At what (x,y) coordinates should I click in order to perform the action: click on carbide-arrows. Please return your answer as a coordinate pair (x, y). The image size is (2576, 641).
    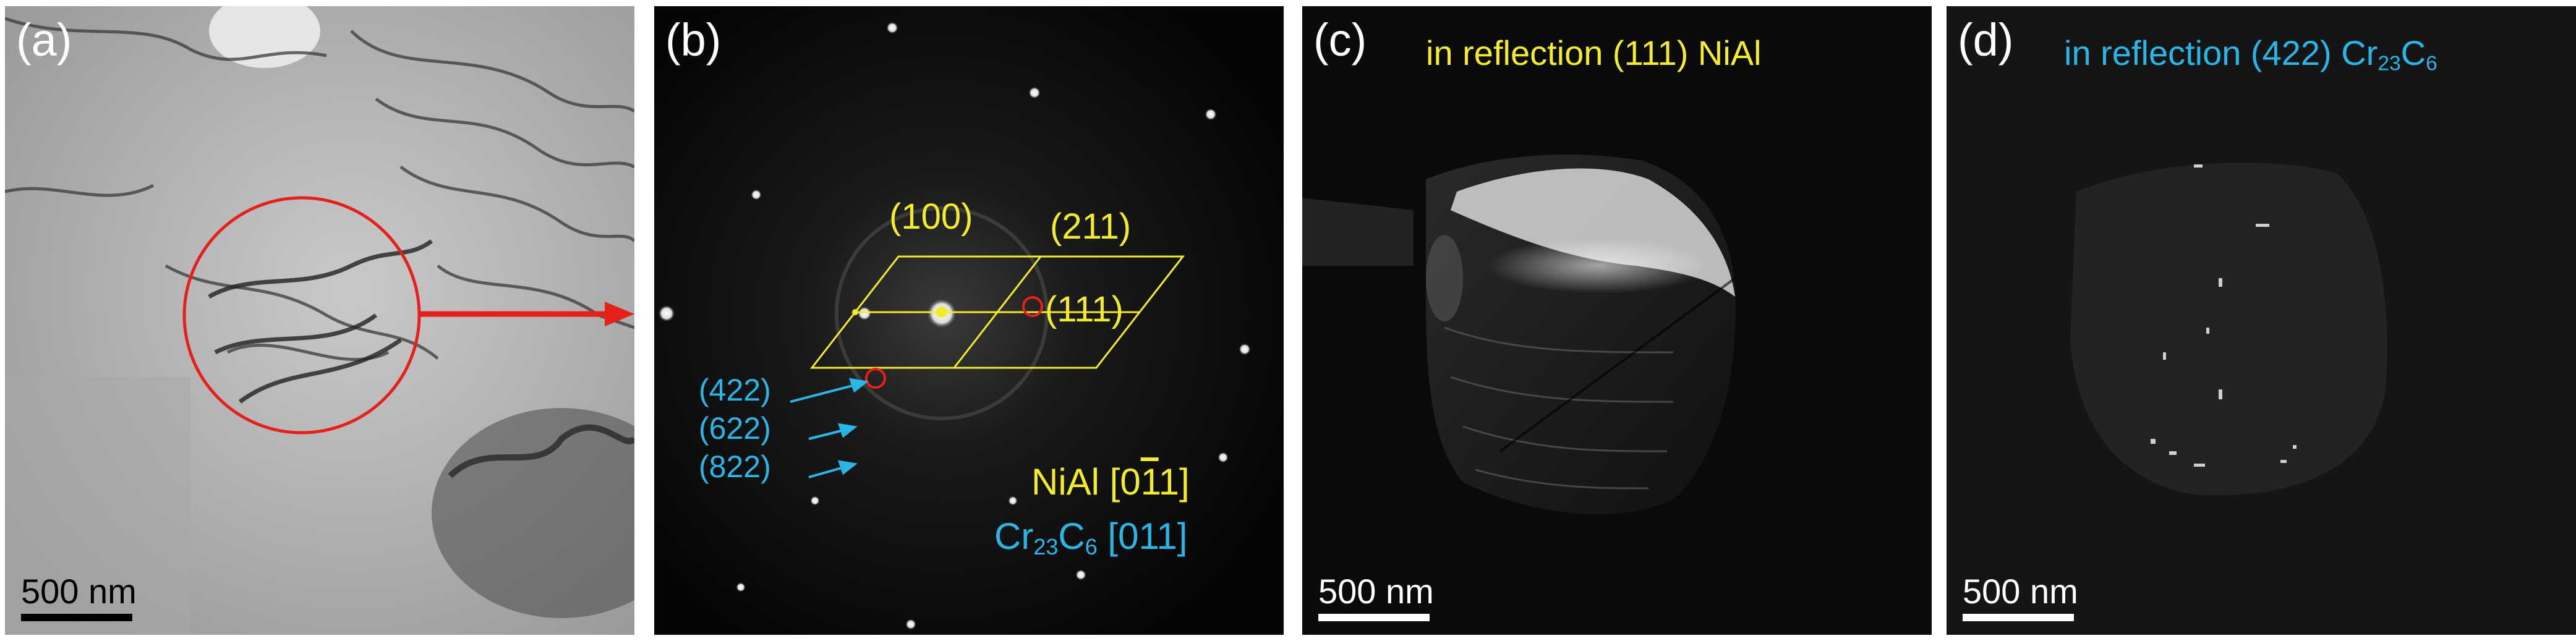
    Looking at the image, I should click on (829, 428).